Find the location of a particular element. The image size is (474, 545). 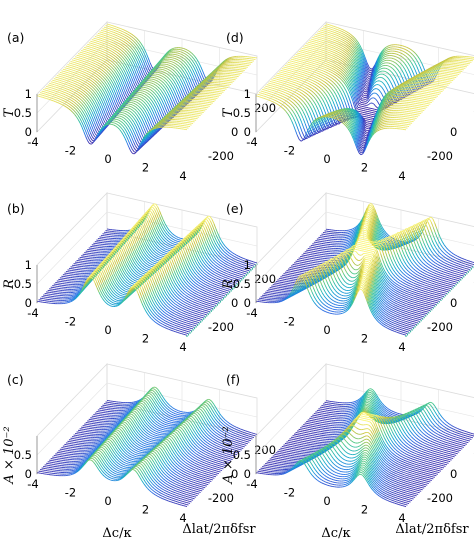

surface-e is located at coordinates (364, 269).